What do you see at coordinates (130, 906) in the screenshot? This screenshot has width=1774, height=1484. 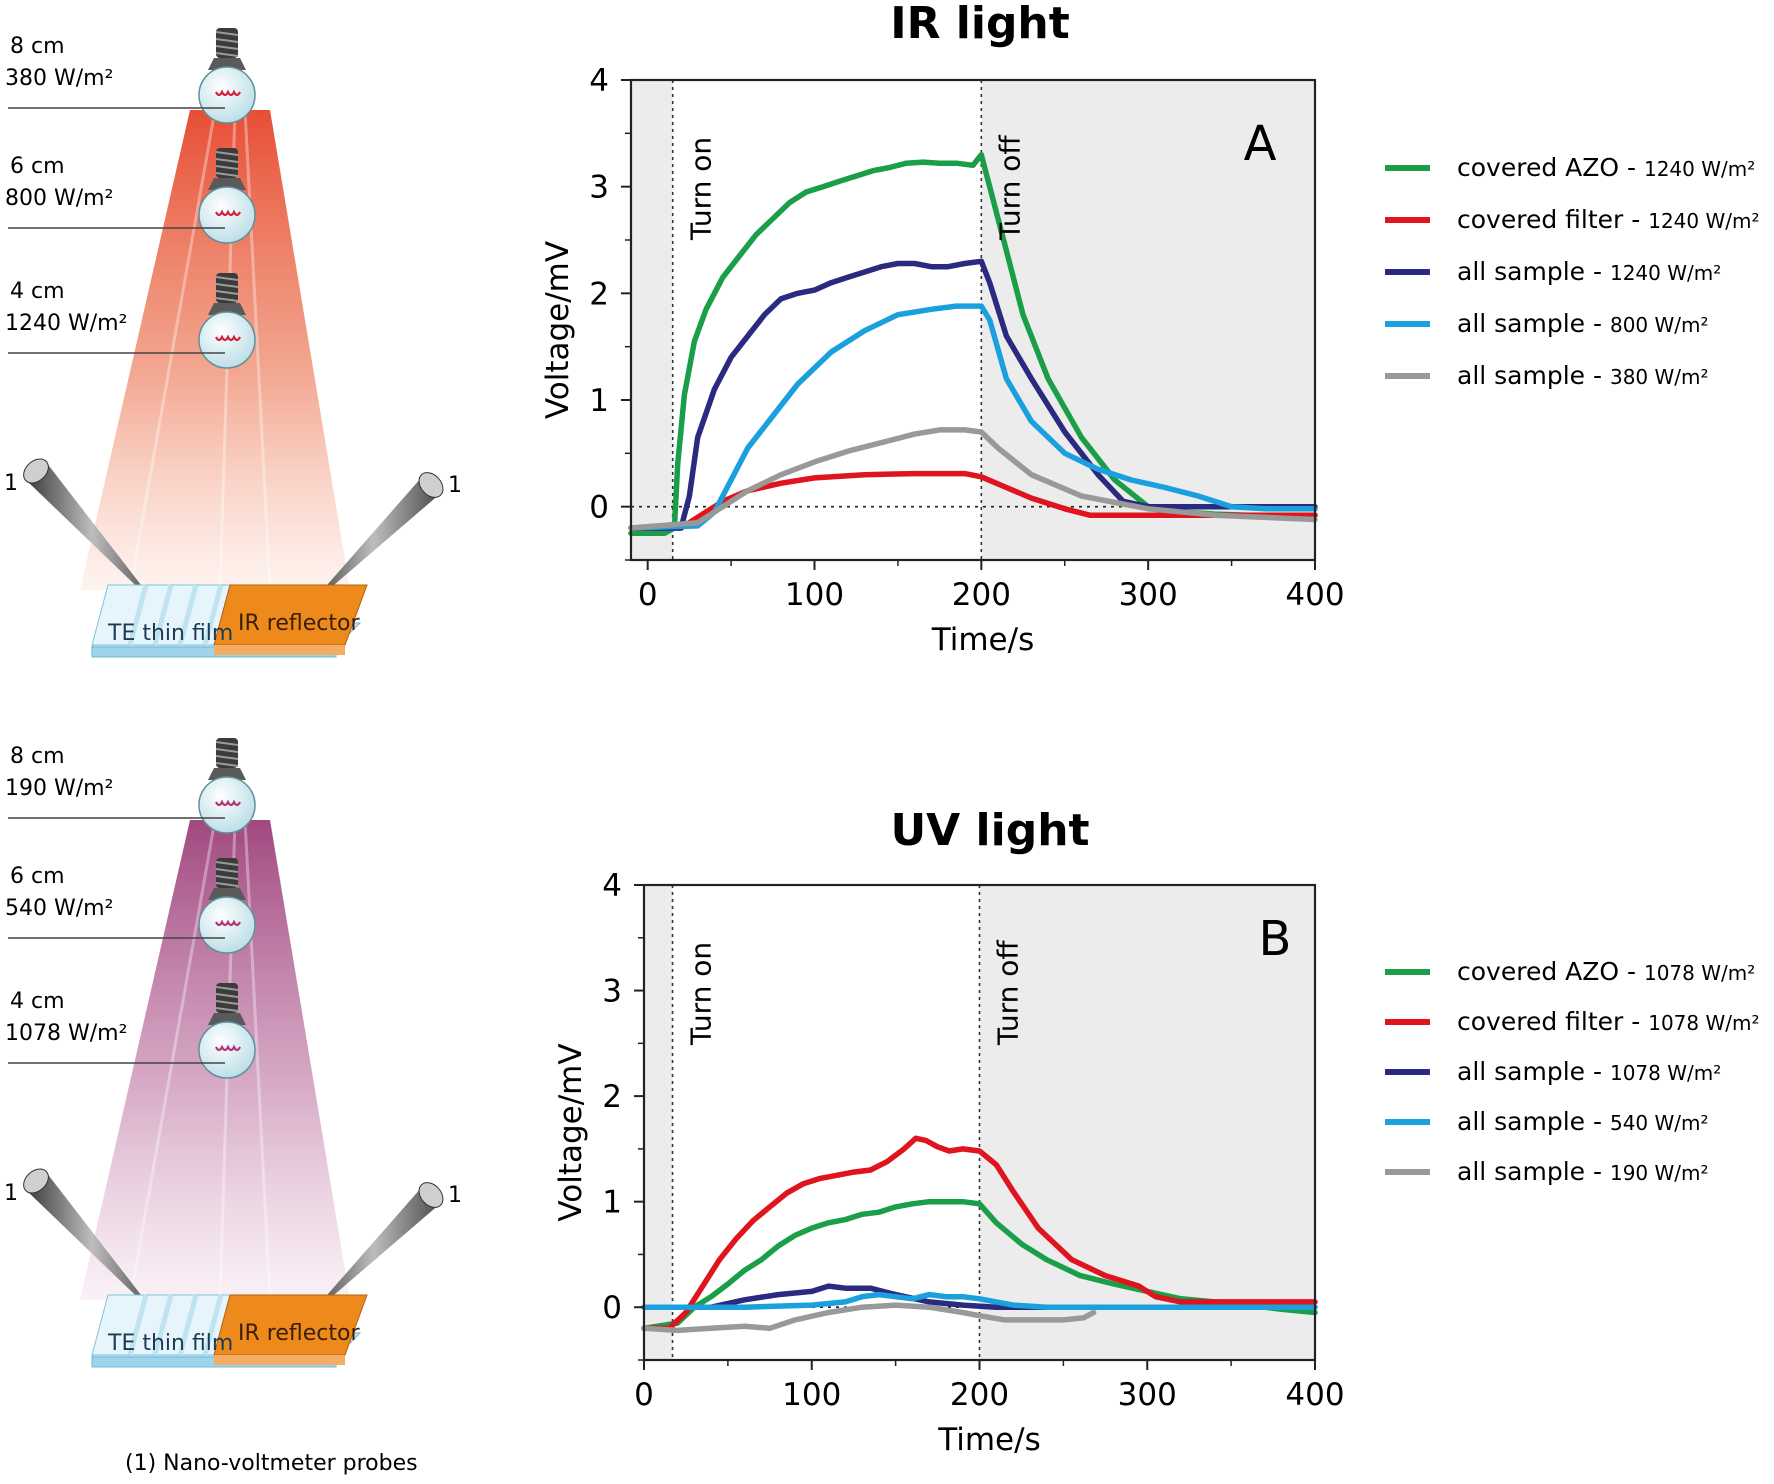 I see `lamp-2: 6 cm 540 W/m²` at bounding box center [130, 906].